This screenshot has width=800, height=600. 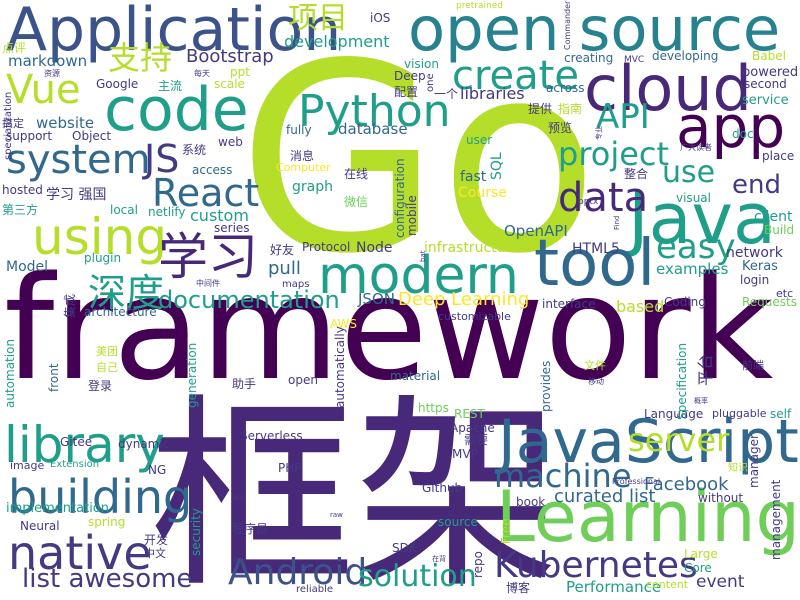 What do you see at coordinates (497, 166) in the screenshot?
I see `word-sql: SQL` at bounding box center [497, 166].